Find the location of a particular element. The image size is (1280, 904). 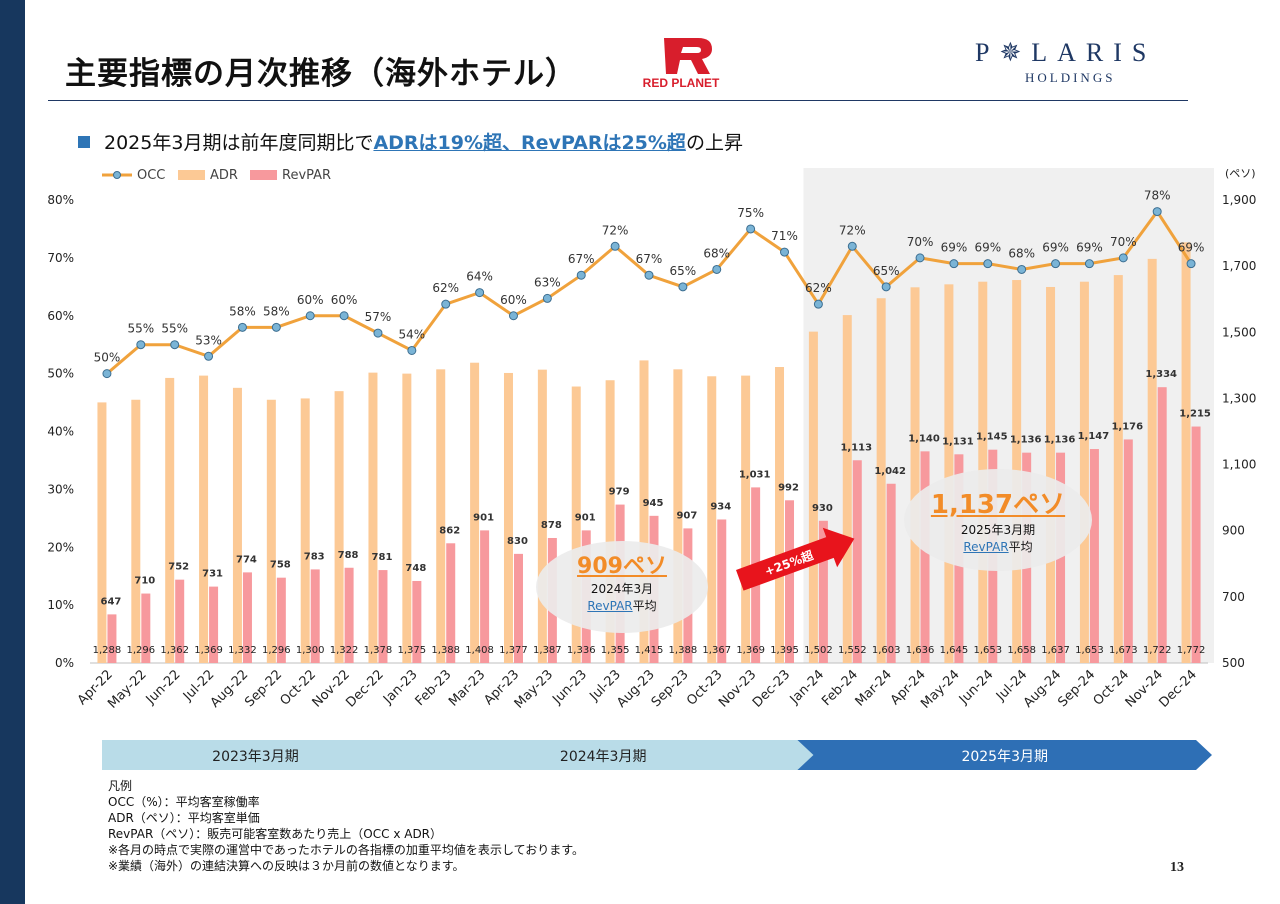

legend-adr-label: ADR is located at coordinates (224, 175).